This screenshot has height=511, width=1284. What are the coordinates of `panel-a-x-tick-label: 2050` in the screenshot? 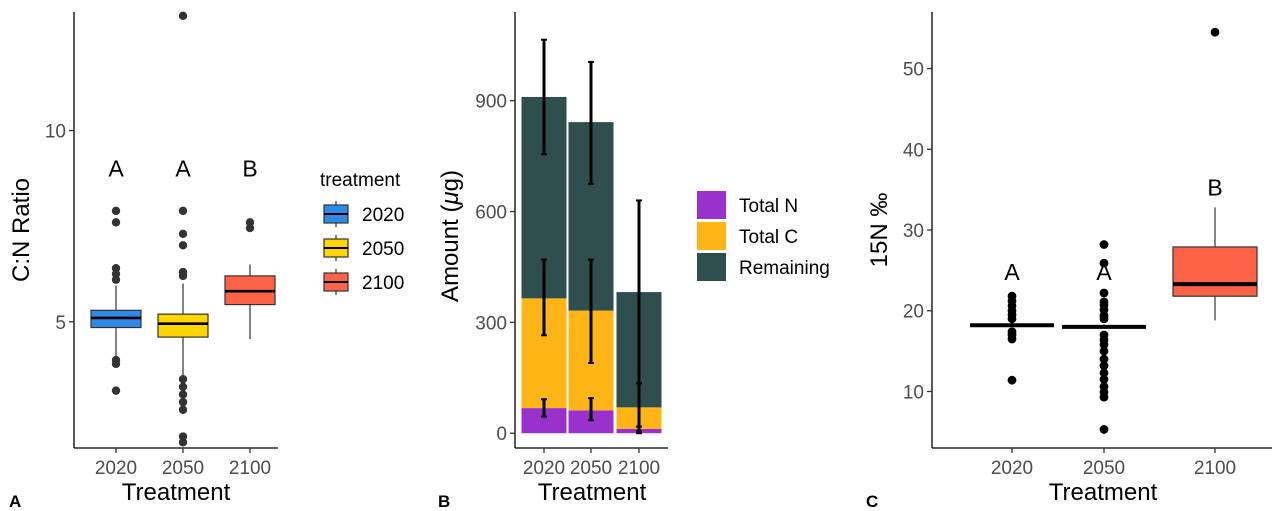 It's located at (183, 468).